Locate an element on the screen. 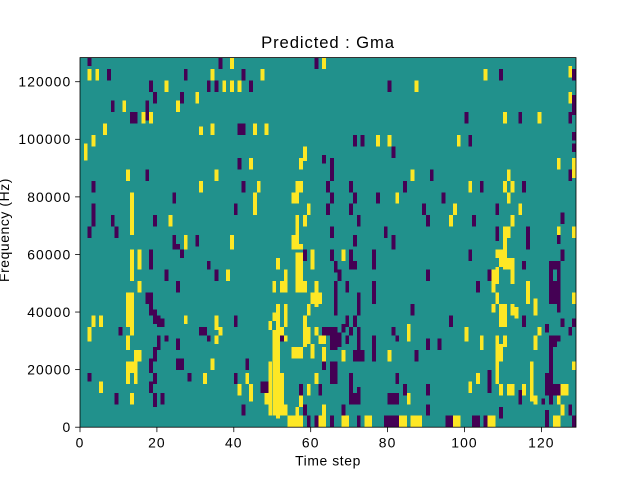 The height and width of the screenshot is (480, 640). svg-text: 120000 is located at coordinates (44, 82).